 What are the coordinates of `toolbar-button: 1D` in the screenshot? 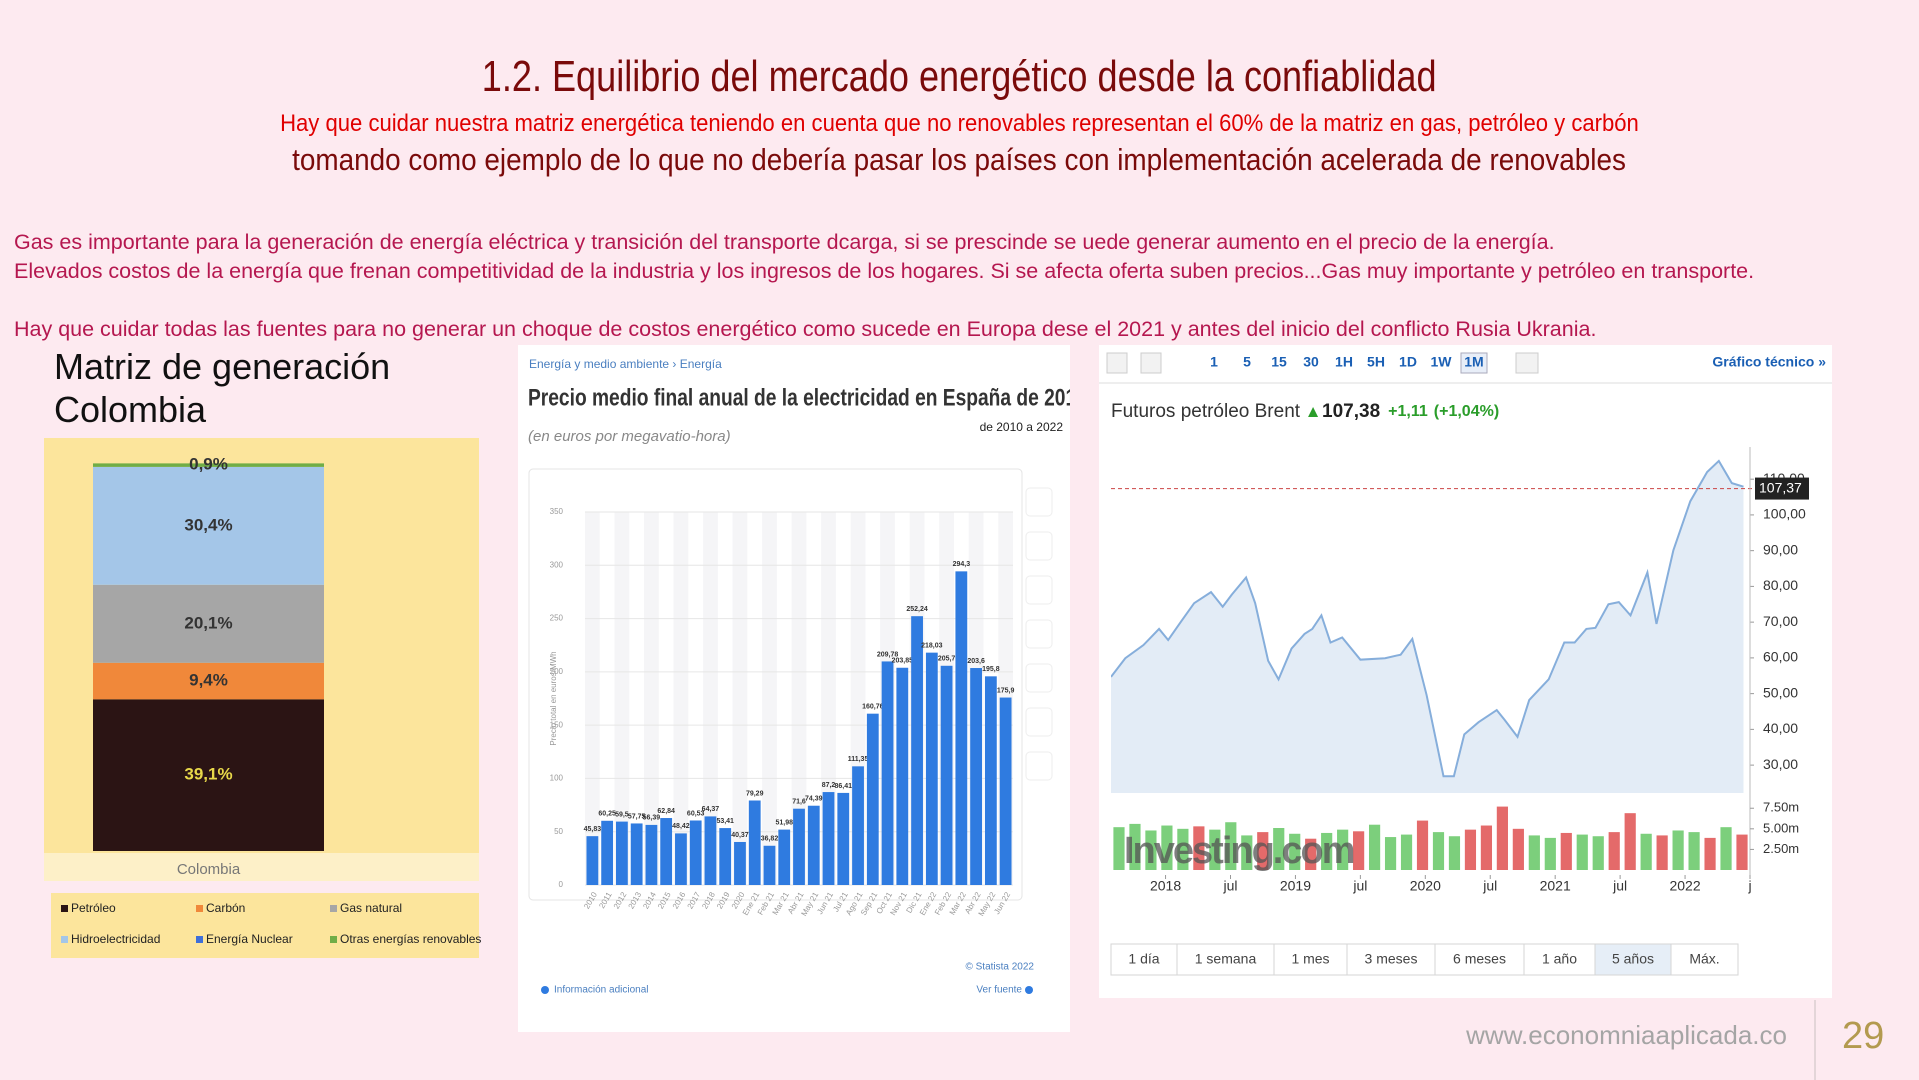 It's located at (1408, 362).